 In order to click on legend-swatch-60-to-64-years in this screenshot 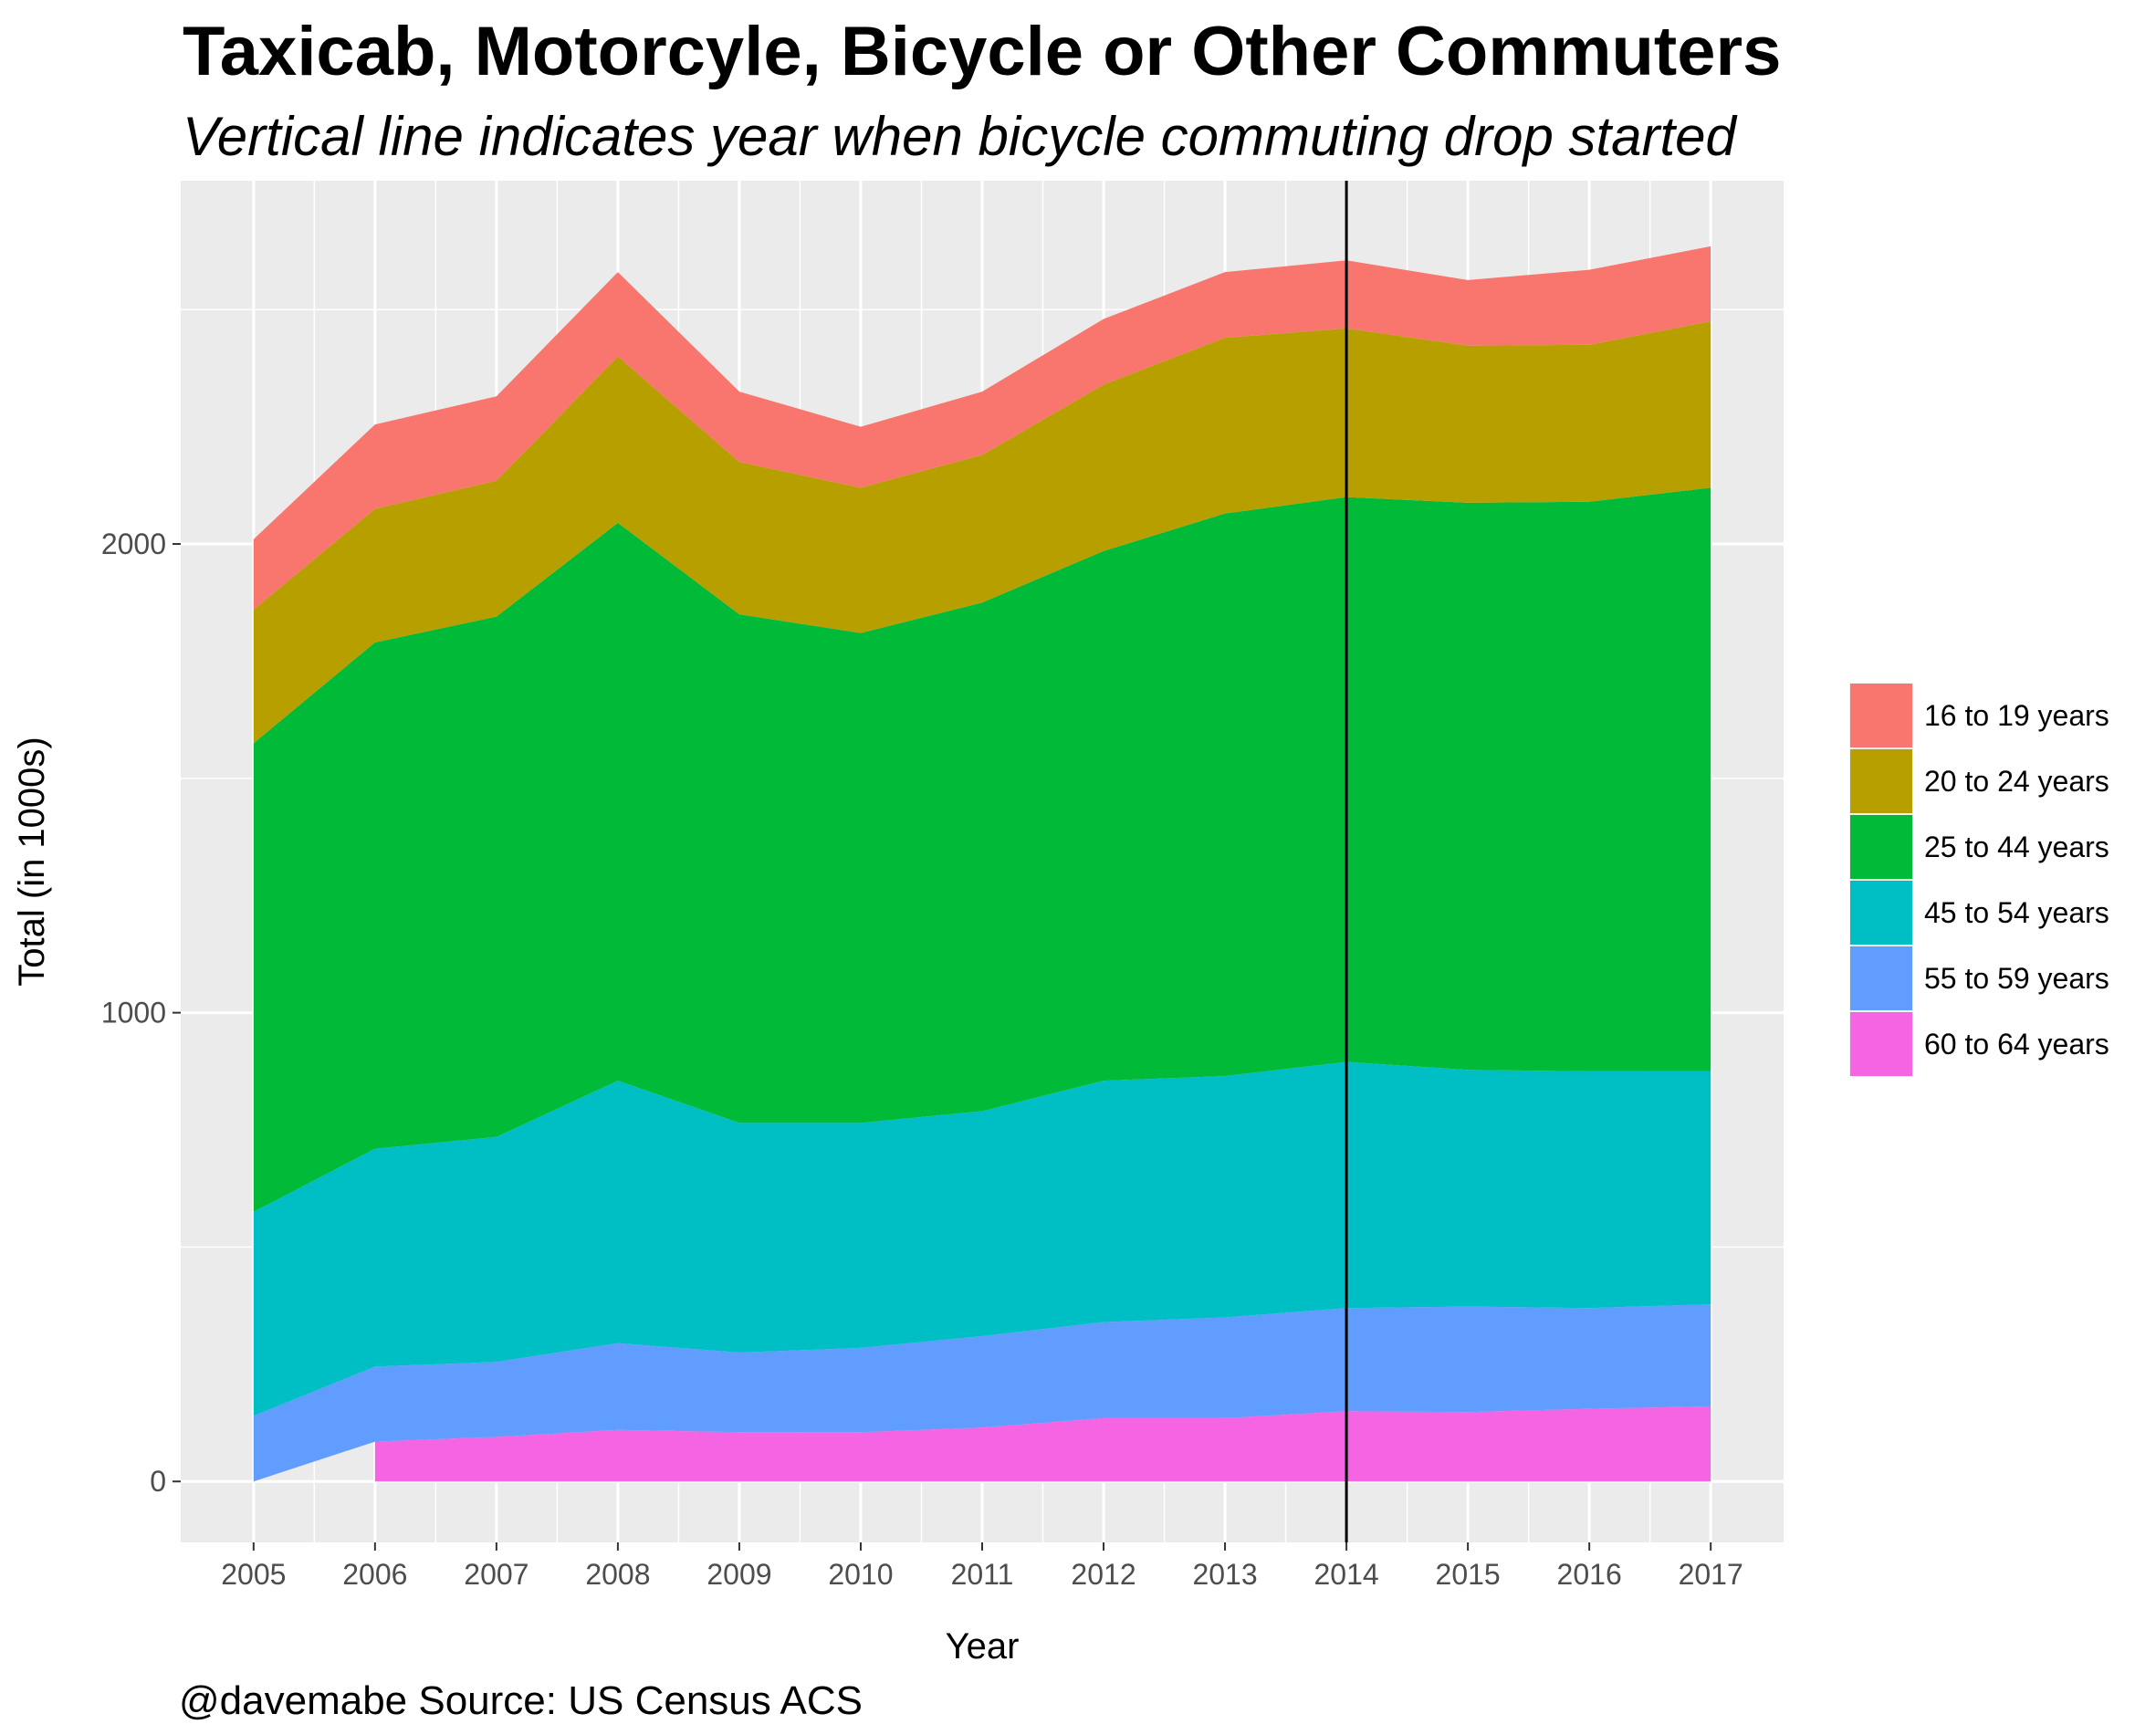, I will do `click(1881, 1044)`.